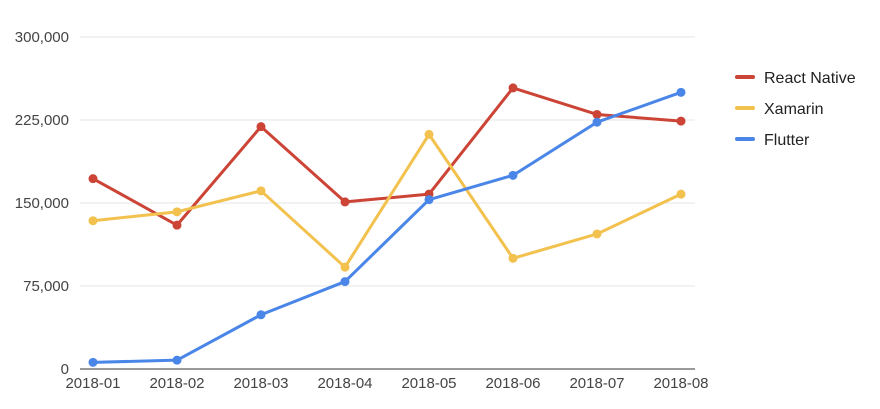  What do you see at coordinates (680, 383) in the screenshot?
I see `x-tick-label: 2018-08` at bounding box center [680, 383].